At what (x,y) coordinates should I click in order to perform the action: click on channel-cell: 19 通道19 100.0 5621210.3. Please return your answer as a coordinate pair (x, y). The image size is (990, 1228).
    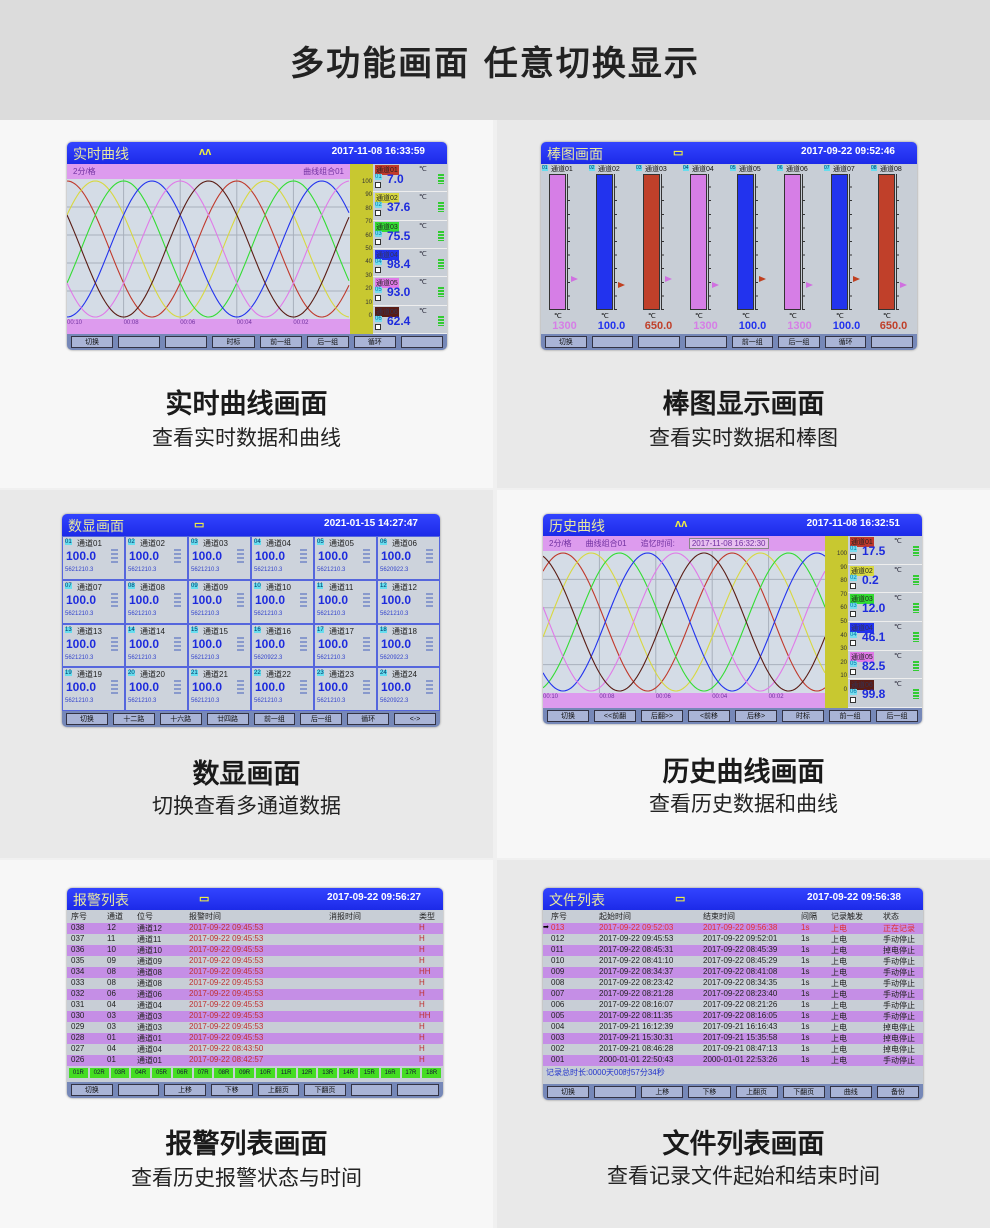
    Looking at the image, I should click on (93, 689).